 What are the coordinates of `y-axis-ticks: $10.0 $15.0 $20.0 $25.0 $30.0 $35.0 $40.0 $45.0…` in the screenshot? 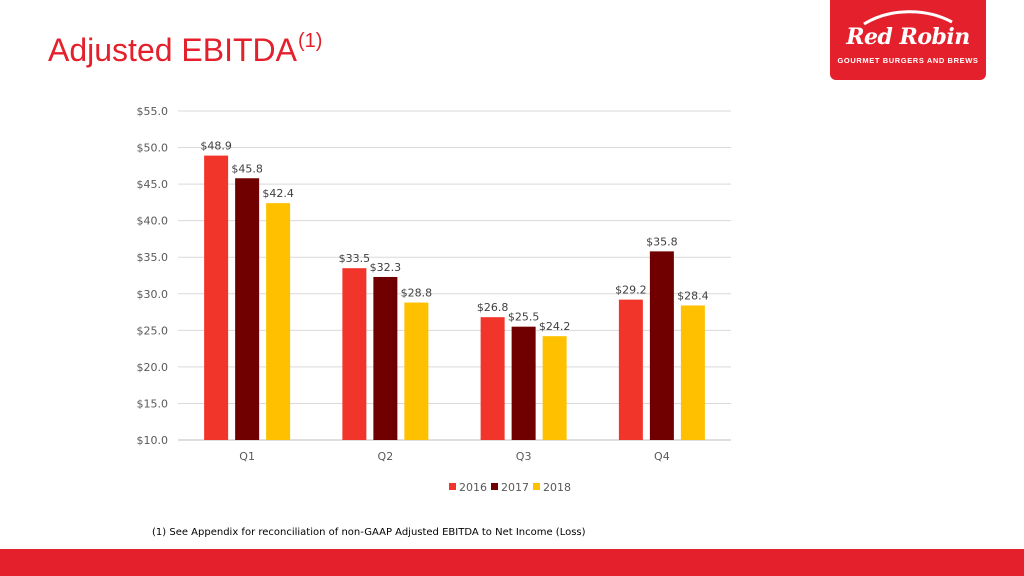 It's located at (153, 276).